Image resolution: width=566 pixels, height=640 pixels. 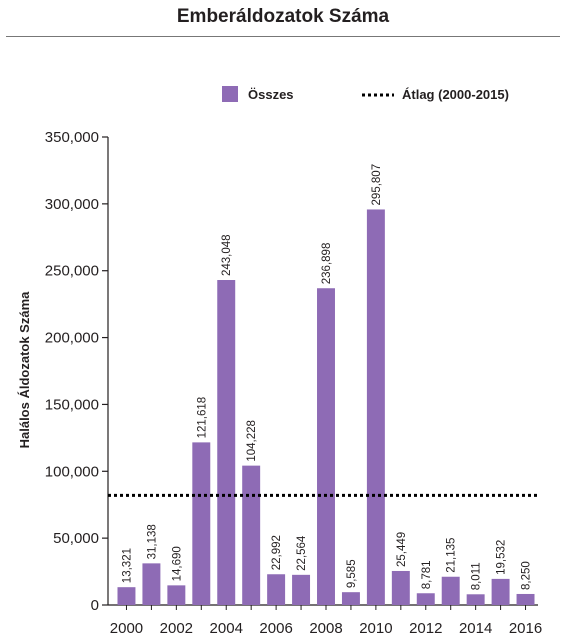 What do you see at coordinates (251, 535) in the screenshot?
I see `bar-2005` at bounding box center [251, 535].